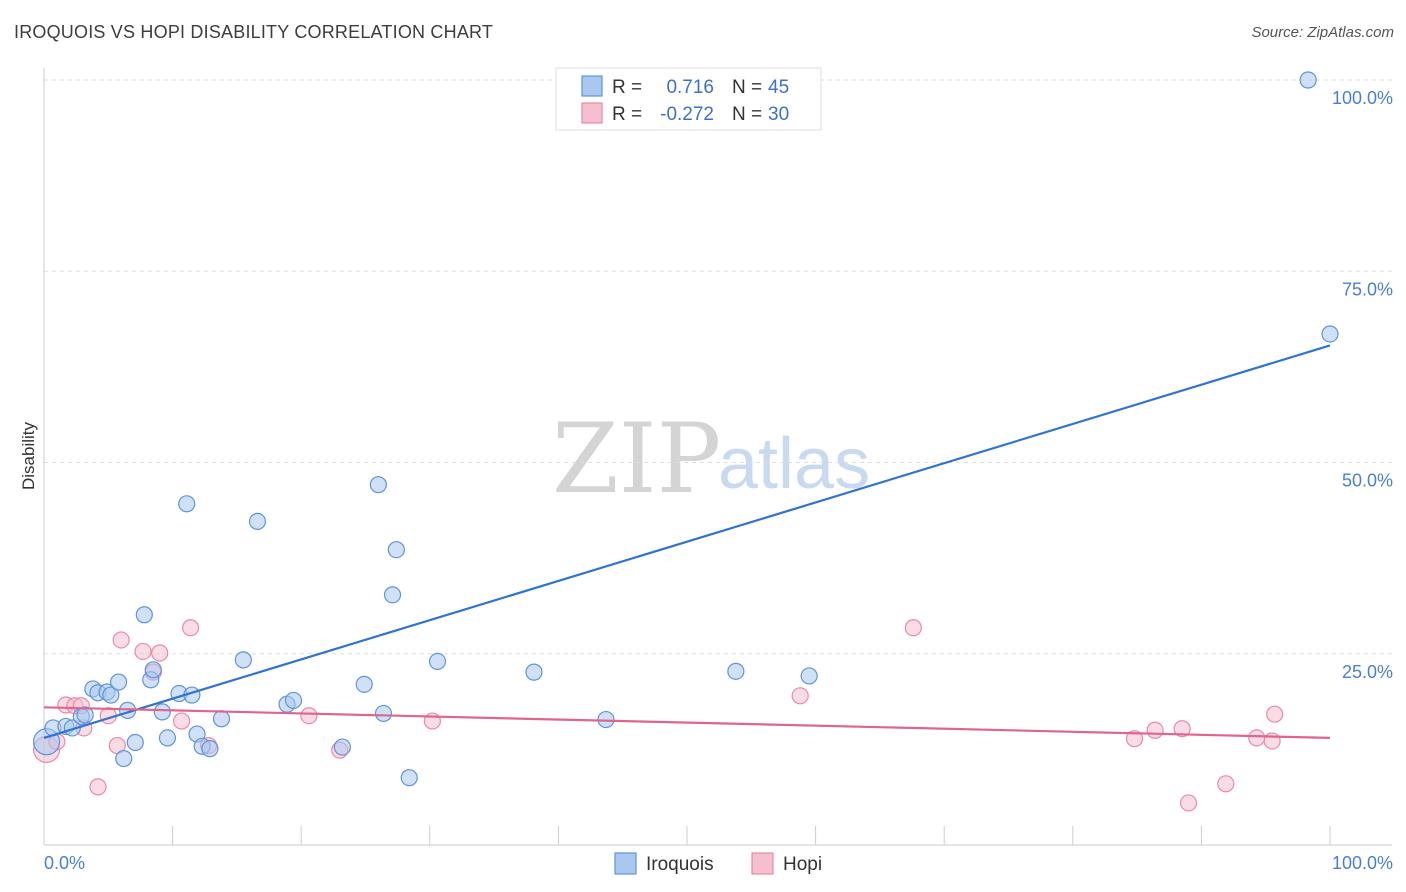 The image size is (1406, 892). Describe the element at coordinates (747, 87) in the screenshot. I see `legend-n-label-iroquois: N =` at that location.